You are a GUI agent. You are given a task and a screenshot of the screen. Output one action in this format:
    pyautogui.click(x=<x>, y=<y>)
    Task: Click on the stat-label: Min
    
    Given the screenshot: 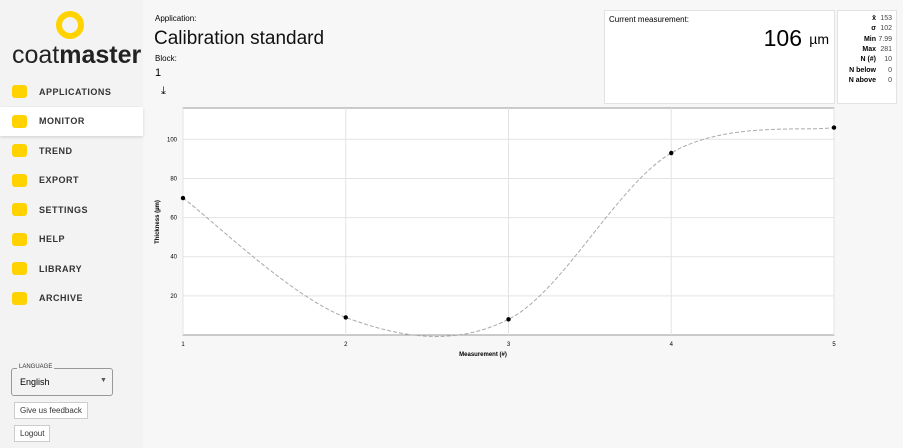 What is the action you would take?
    pyautogui.click(x=869, y=39)
    